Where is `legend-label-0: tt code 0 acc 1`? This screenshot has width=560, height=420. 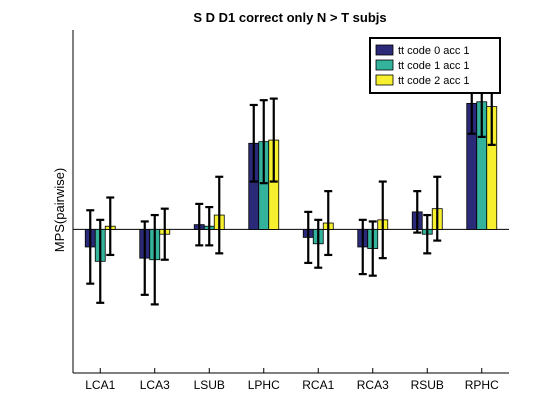 legend-label-0: tt code 0 acc 1 is located at coordinates (434, 51).